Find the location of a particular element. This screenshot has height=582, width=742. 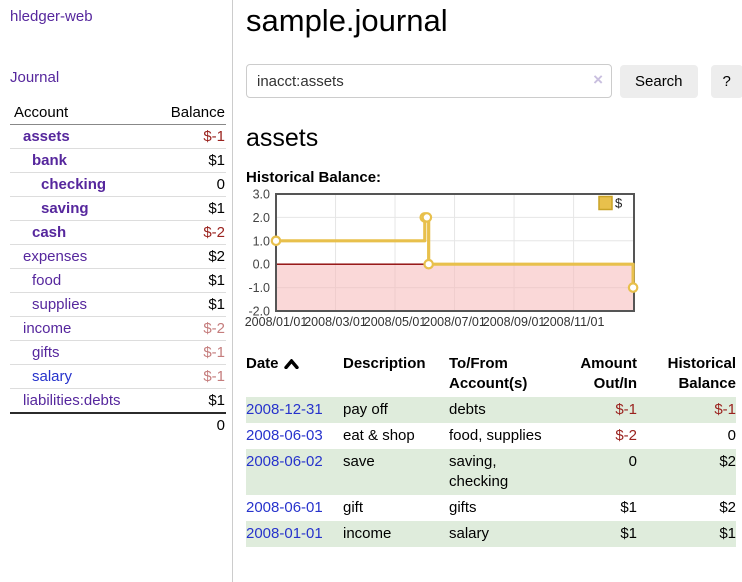

search-input is located at coordinates (429, 81).